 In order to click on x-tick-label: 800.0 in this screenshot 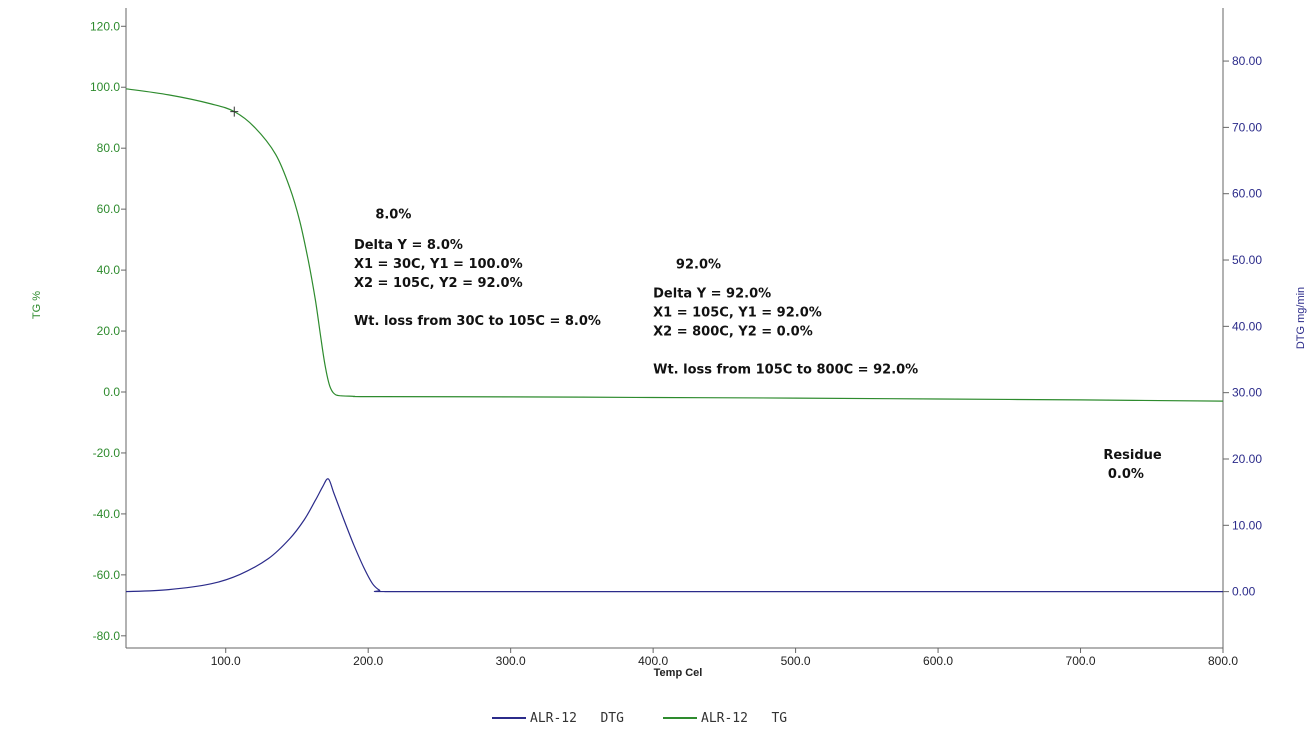, I will do `click(1223, 661)`.